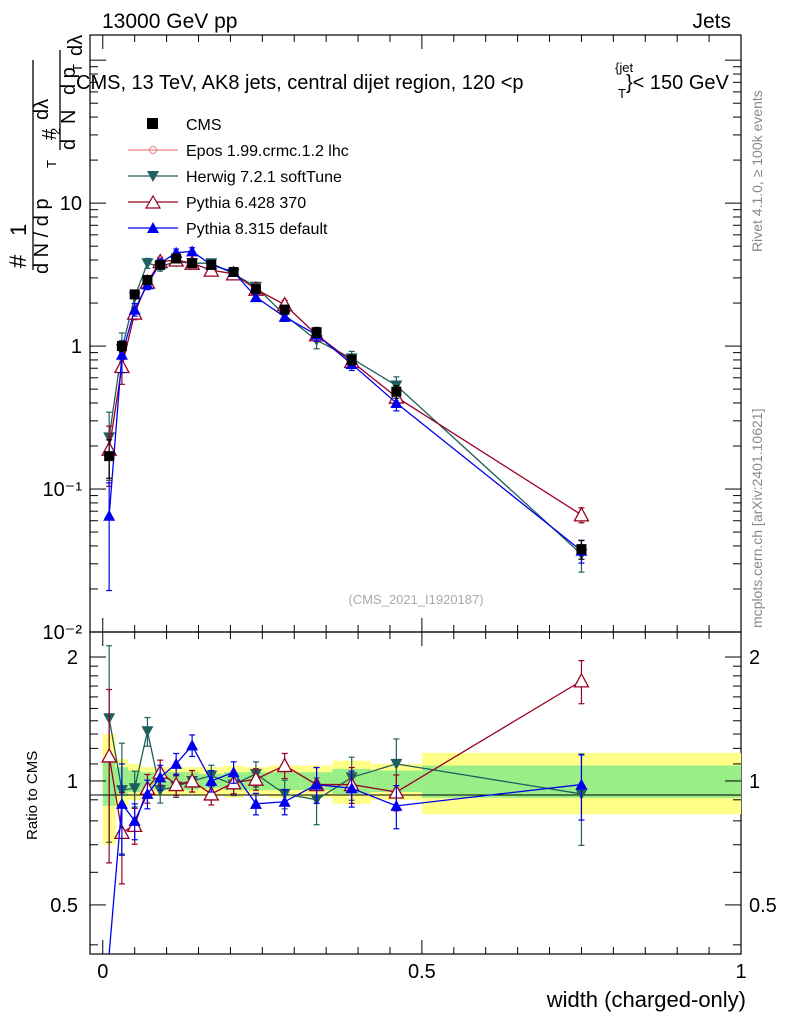  I want to click on legend-marker-cms, so click(152, 123).